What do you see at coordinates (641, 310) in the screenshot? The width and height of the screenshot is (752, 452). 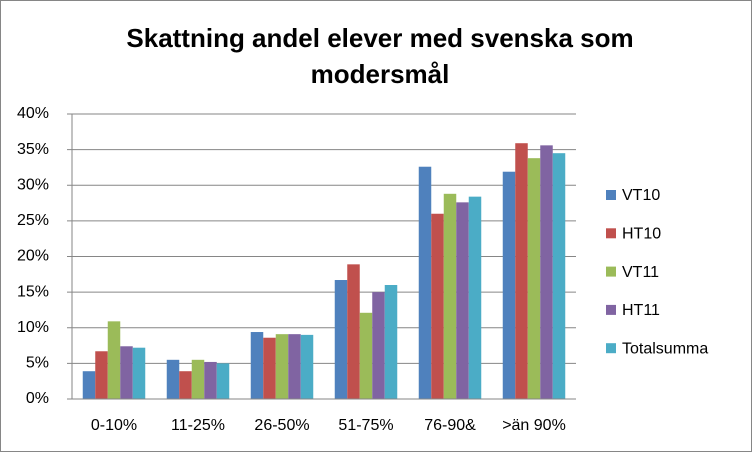 I see `legend-label: HT11` at bounding box center [641, 310].